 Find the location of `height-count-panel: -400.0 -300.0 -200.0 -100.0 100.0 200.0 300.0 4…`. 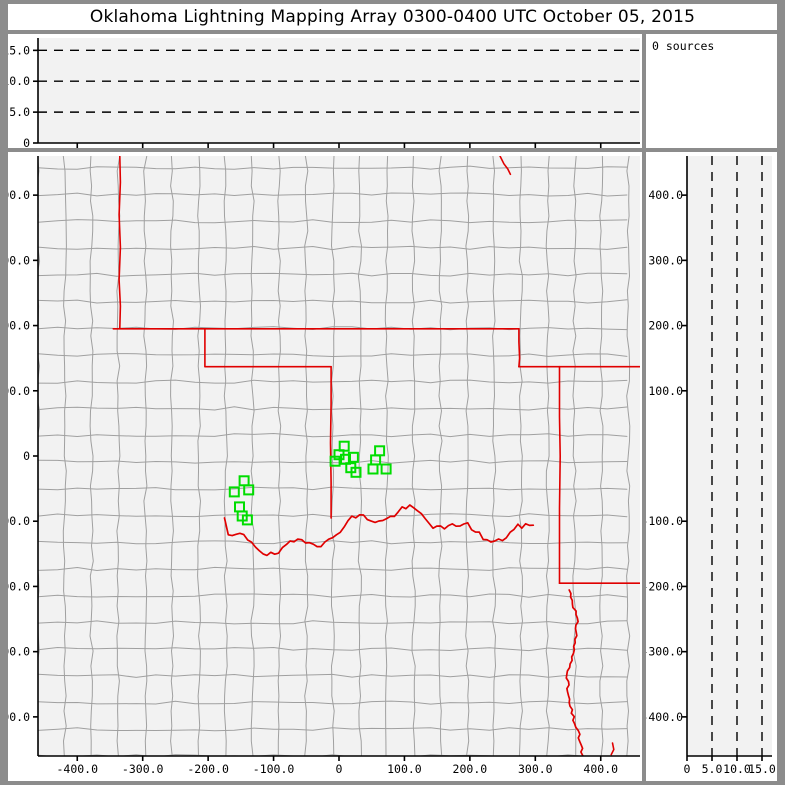

height-count-panel: -400.0 -300.0 -200.0 -100.0 100.0 200.0 300.0 4… is located at coordinates (711, 466).